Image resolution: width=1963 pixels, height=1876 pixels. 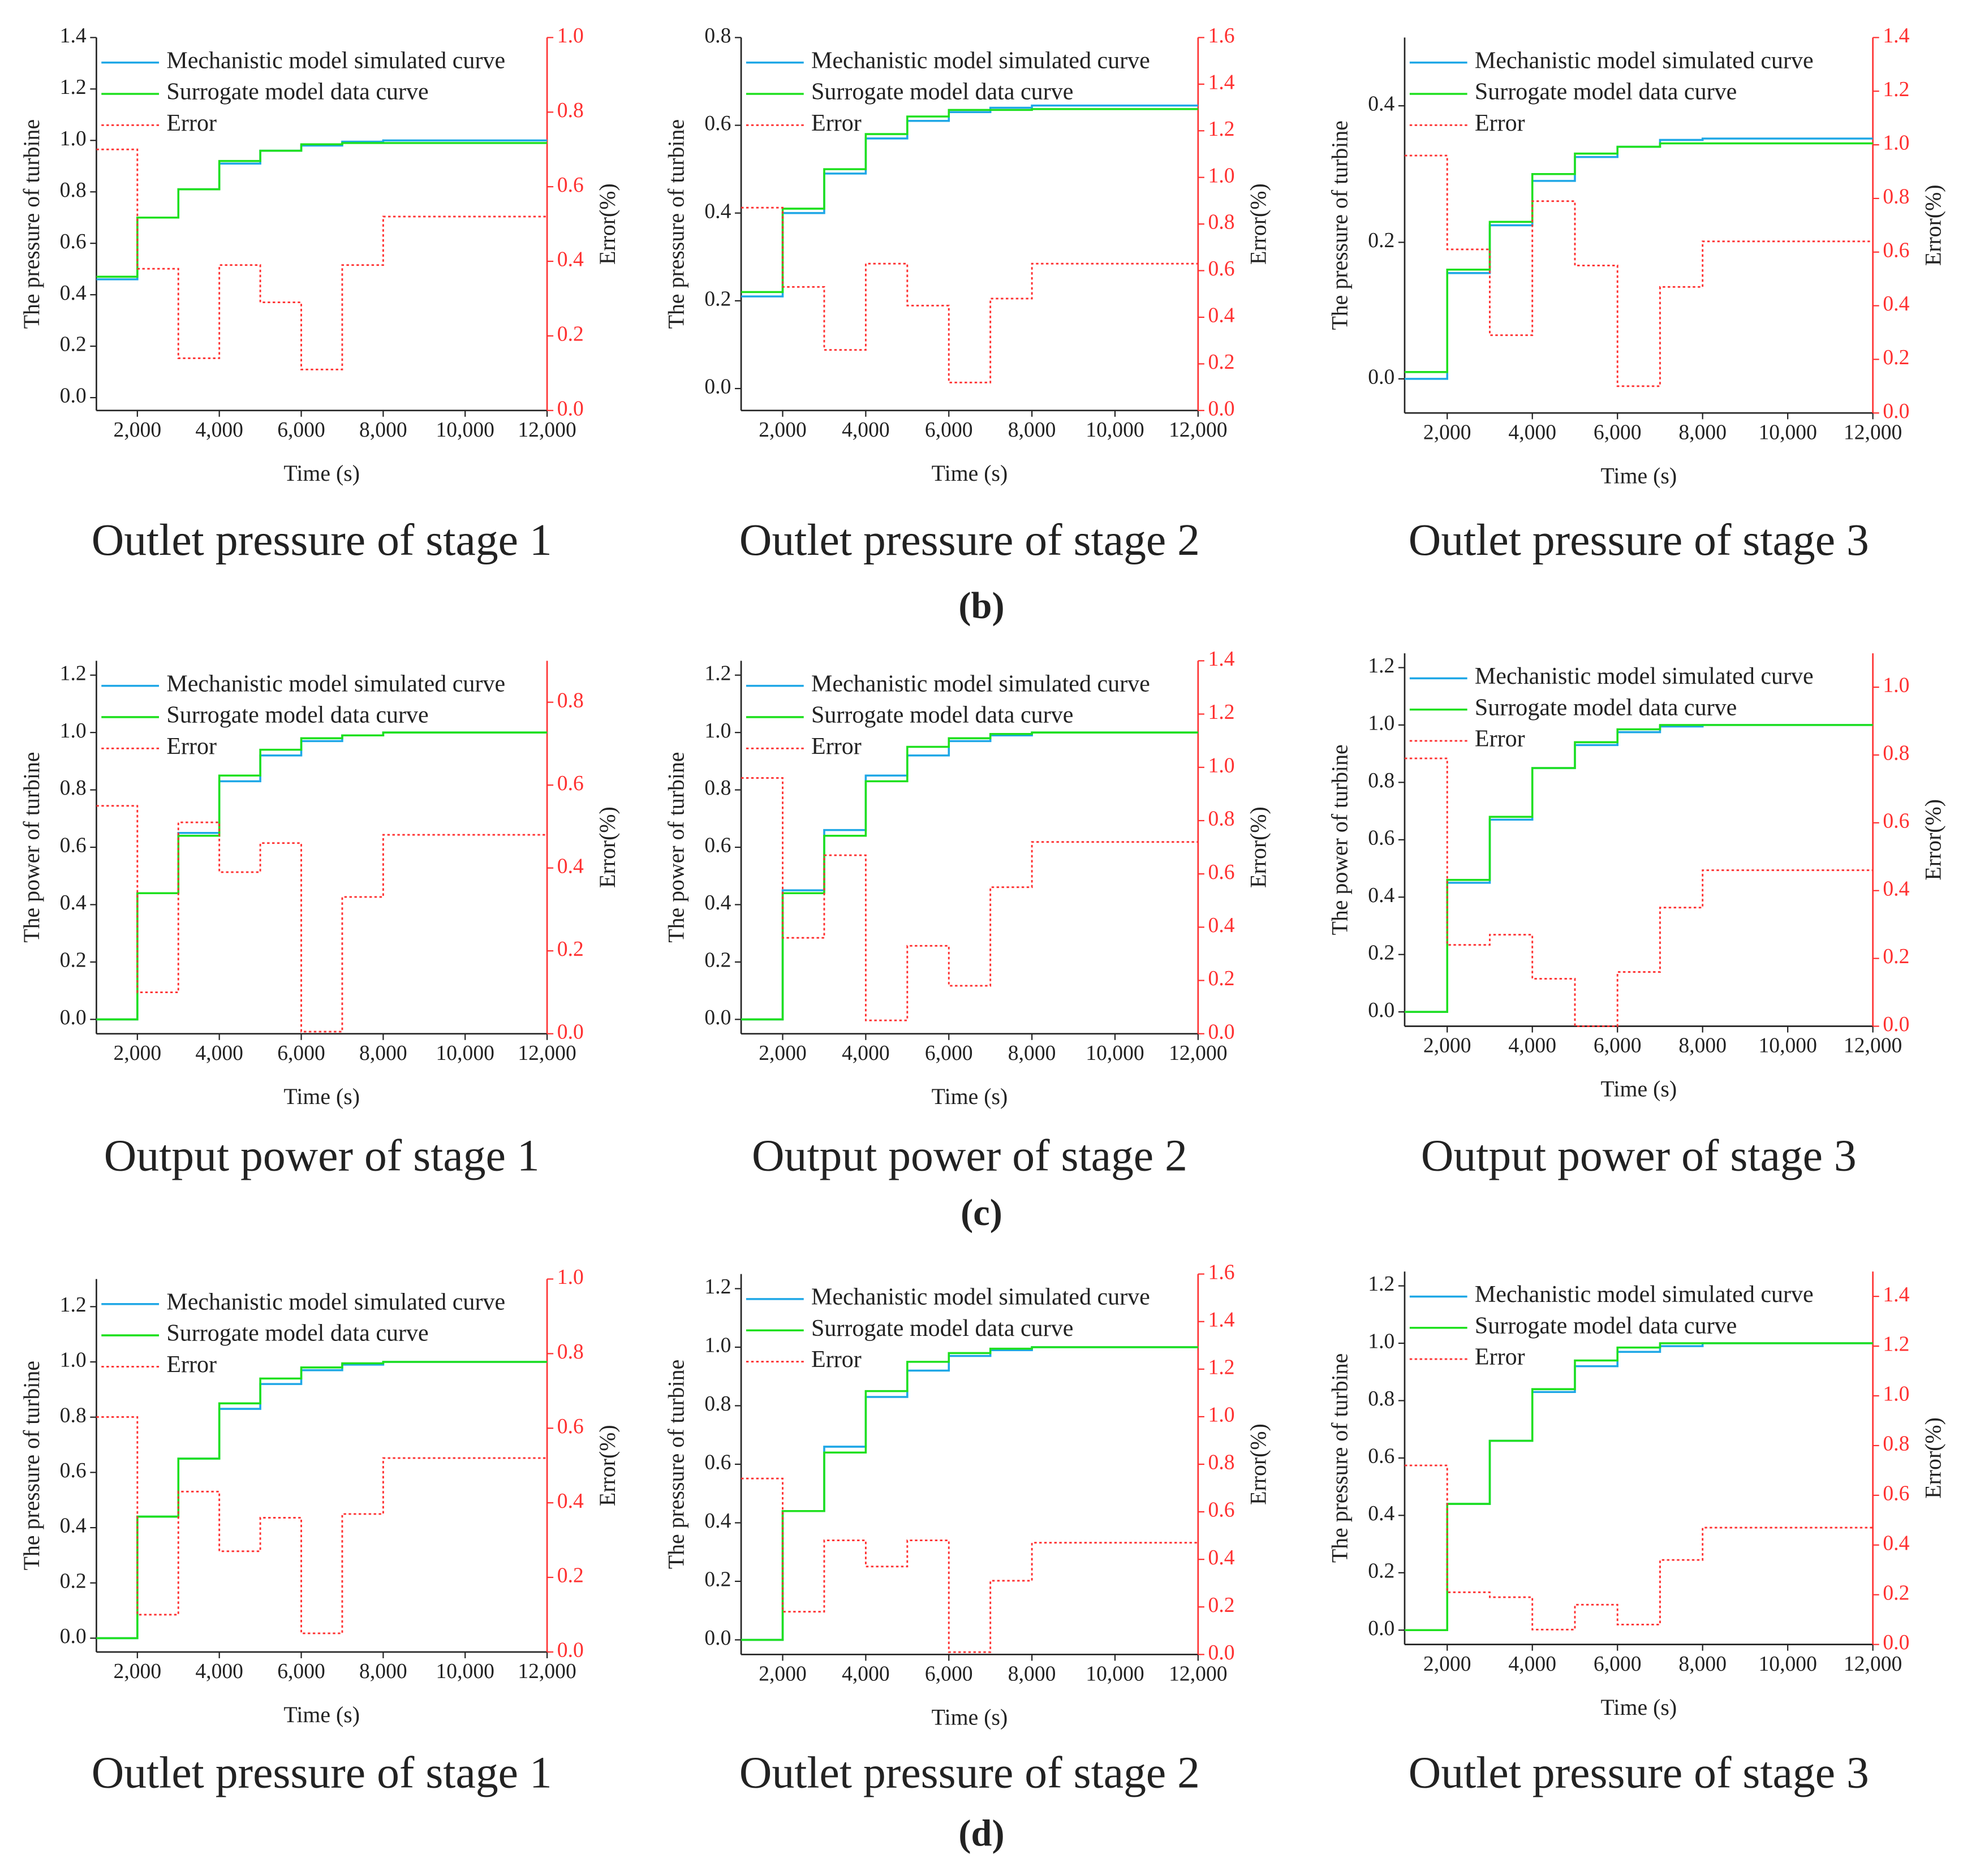 I want to click on chart-title: Output power of stage 3, so click(x=1639, y=1156).